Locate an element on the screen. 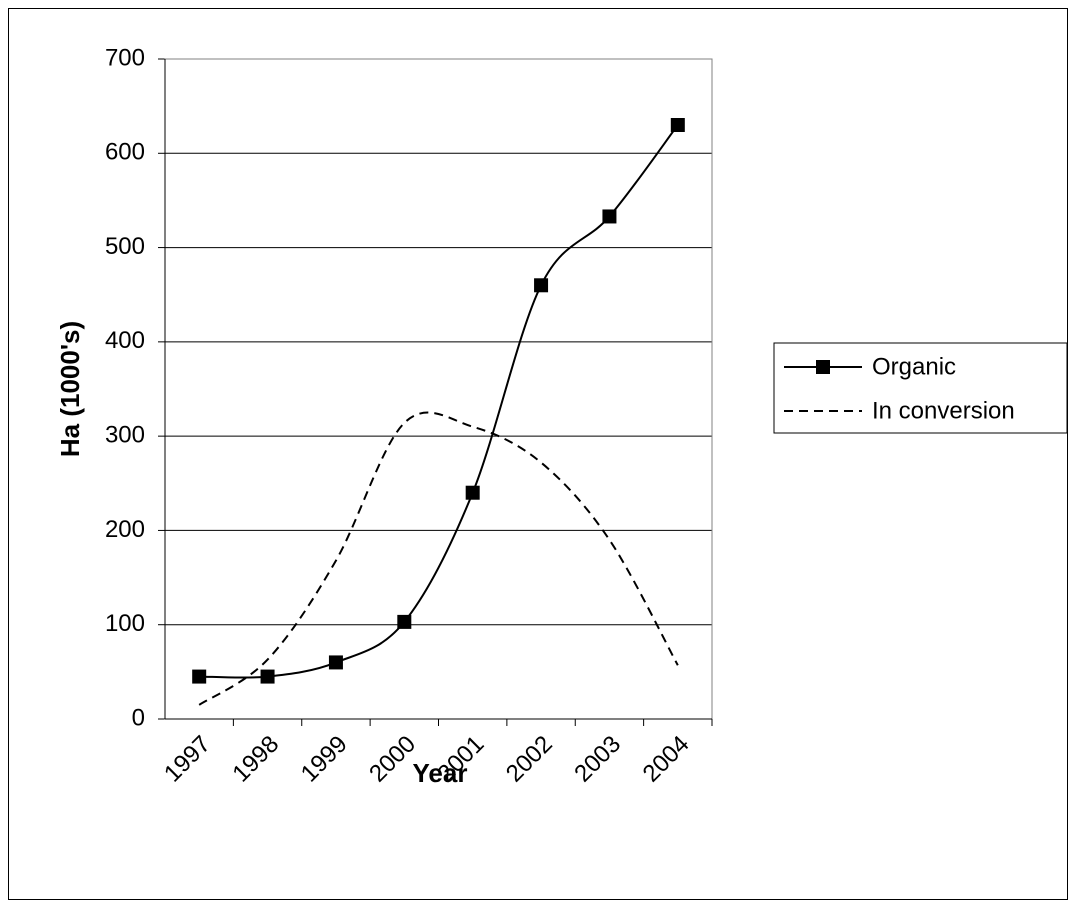 This screenshot has height=901, width=1069. legend-label: Organic is located at coordinates (914, 366).